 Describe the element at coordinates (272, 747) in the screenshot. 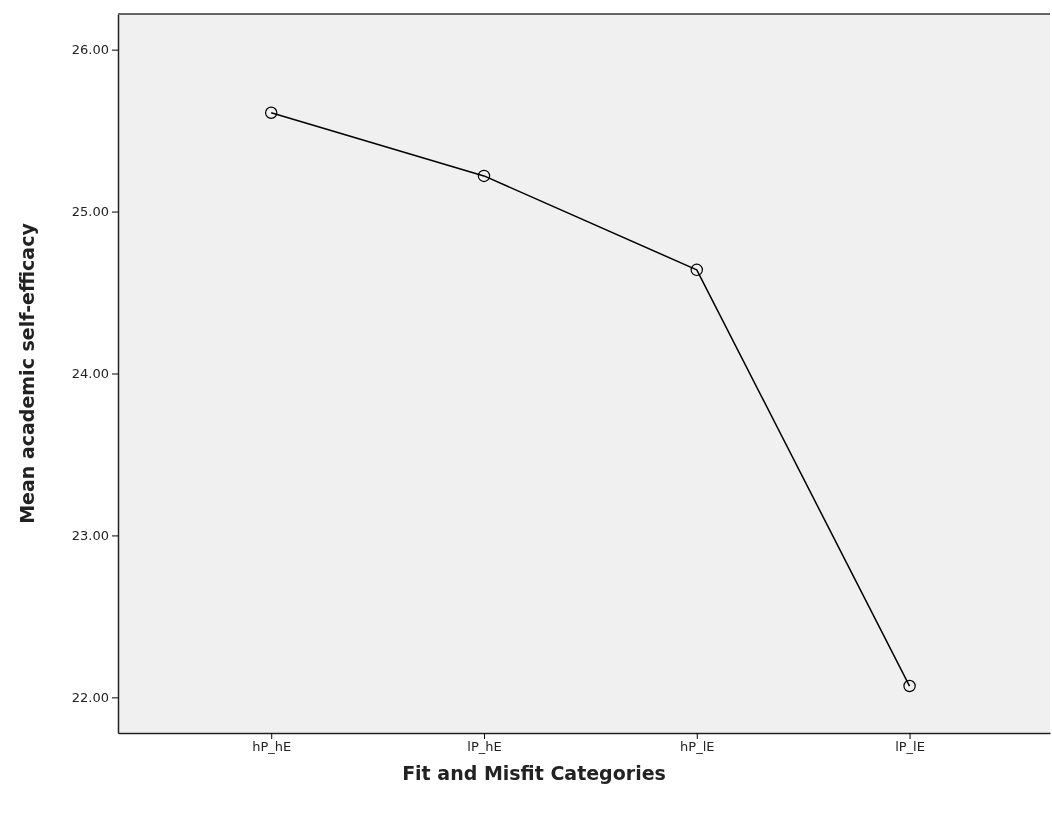

I see `x-tick-label: hP_hE` at that location.